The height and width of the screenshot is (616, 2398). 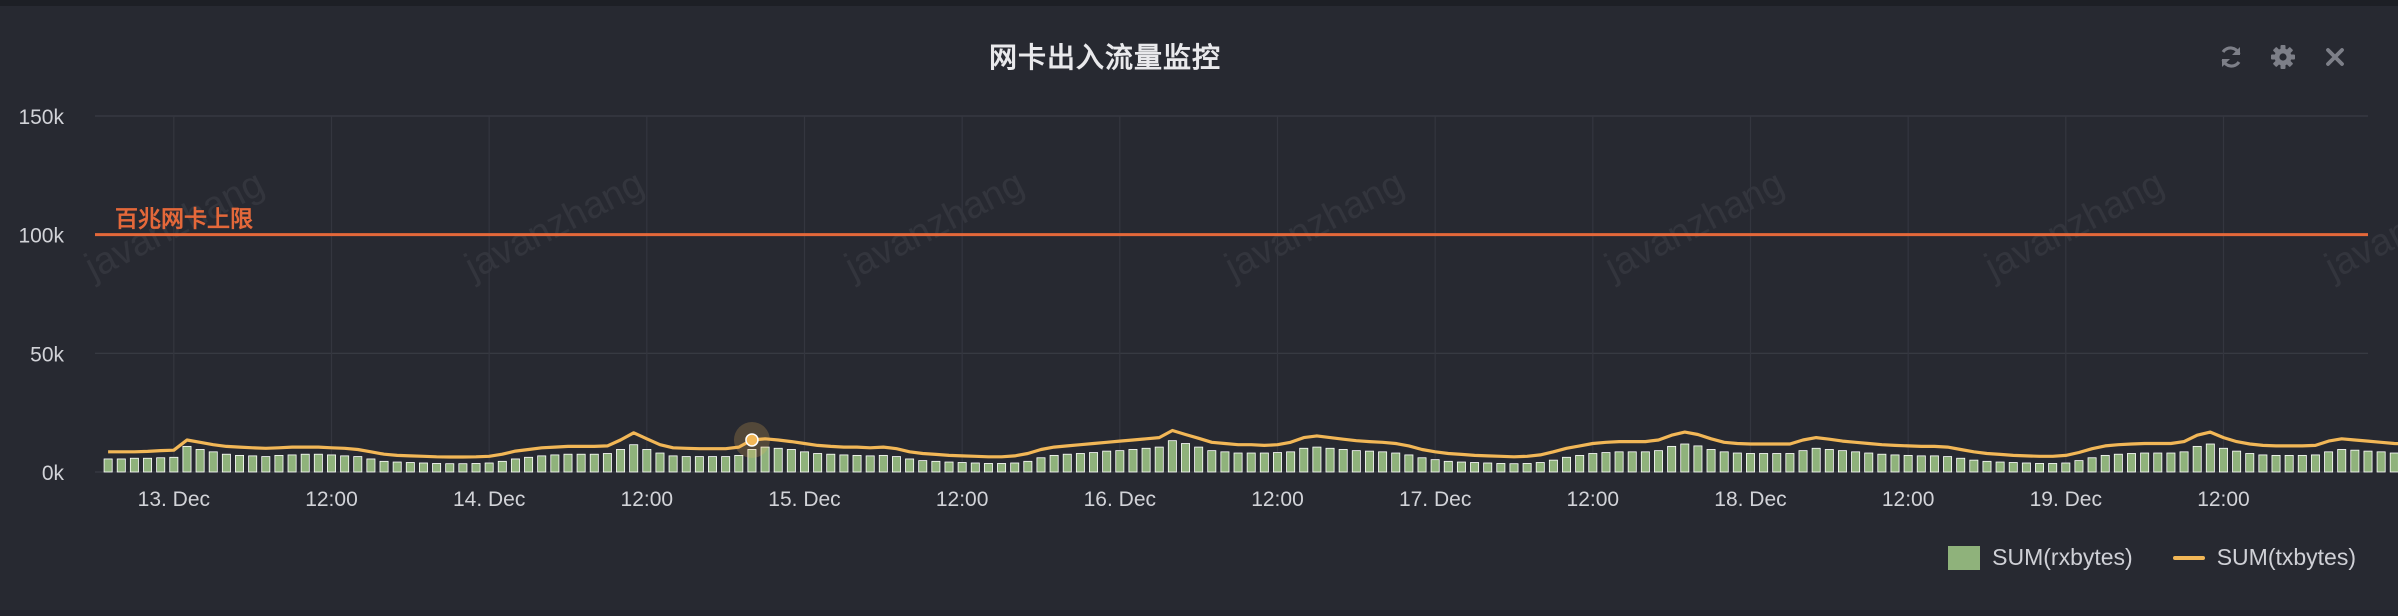 What do you see at coordinates (2231, 57) in the screenshot?
I see `refresh-icon` at bounding box center [2231, 57].